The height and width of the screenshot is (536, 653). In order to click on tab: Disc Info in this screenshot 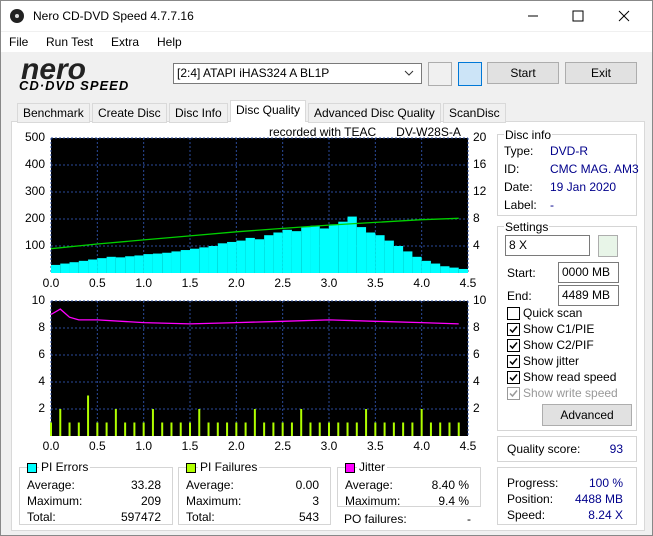, I will do `click(198, 113)`.